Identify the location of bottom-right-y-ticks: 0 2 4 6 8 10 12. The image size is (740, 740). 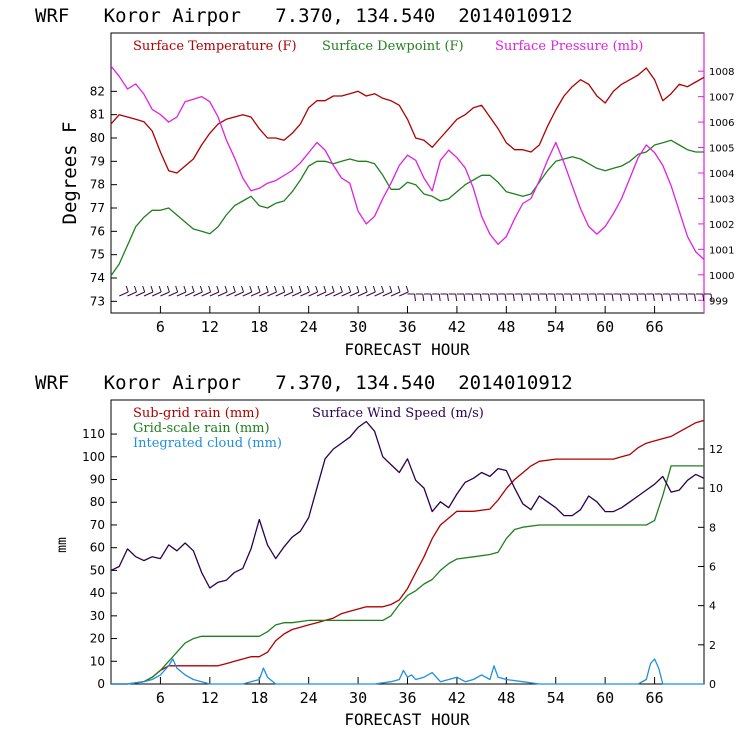
(710, 567).